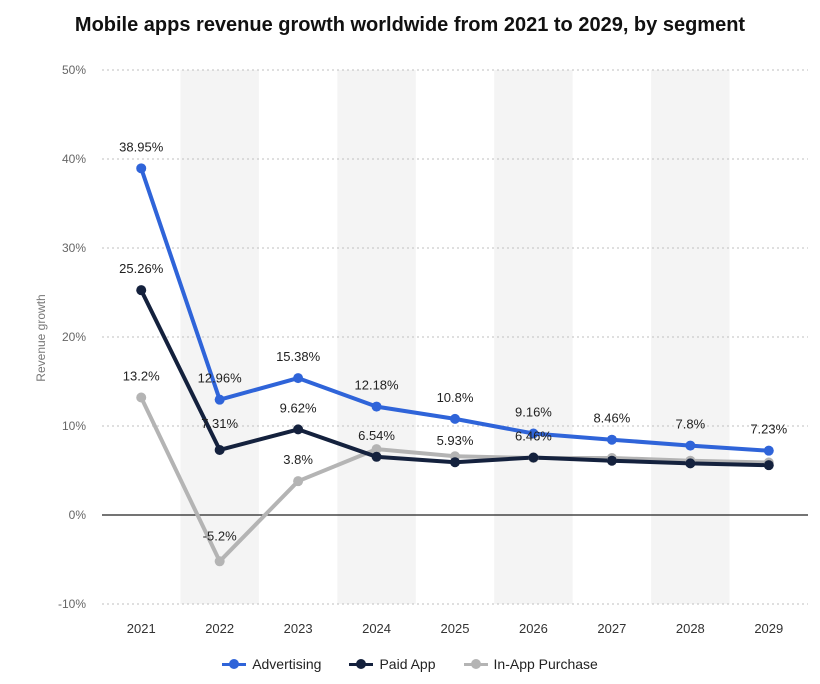 This screenshot has width=820, height=684. What do you see at coordinates (455, 440) in the screenshot?
I see `data-label: 5.93%` at bounding box center [455, 440].